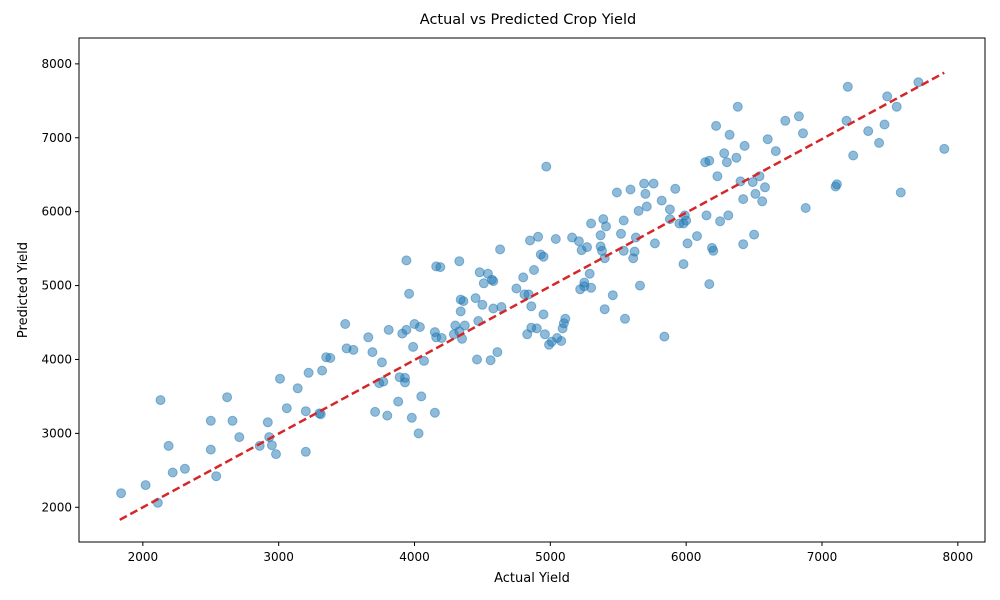 This screenshot has height=600, width=1000. Describe the element at coordinates (56, 286) in the screenshot. I see `y-tick-label: 5000` at that location.